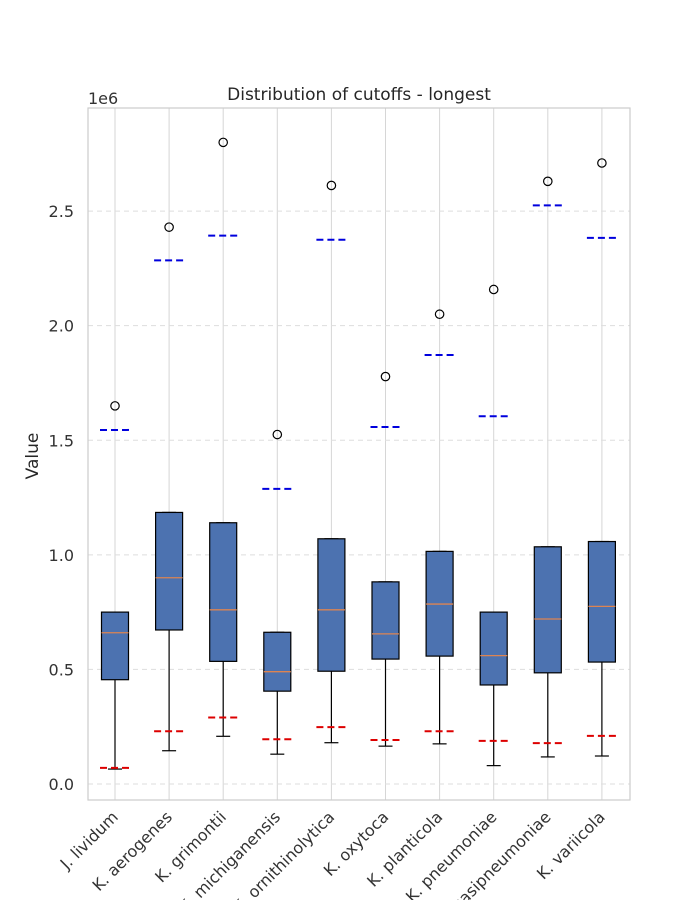  Describe the element at coordinates (103, 98) in the screenshot. I see `y-offset-label: 1e6` at that location.